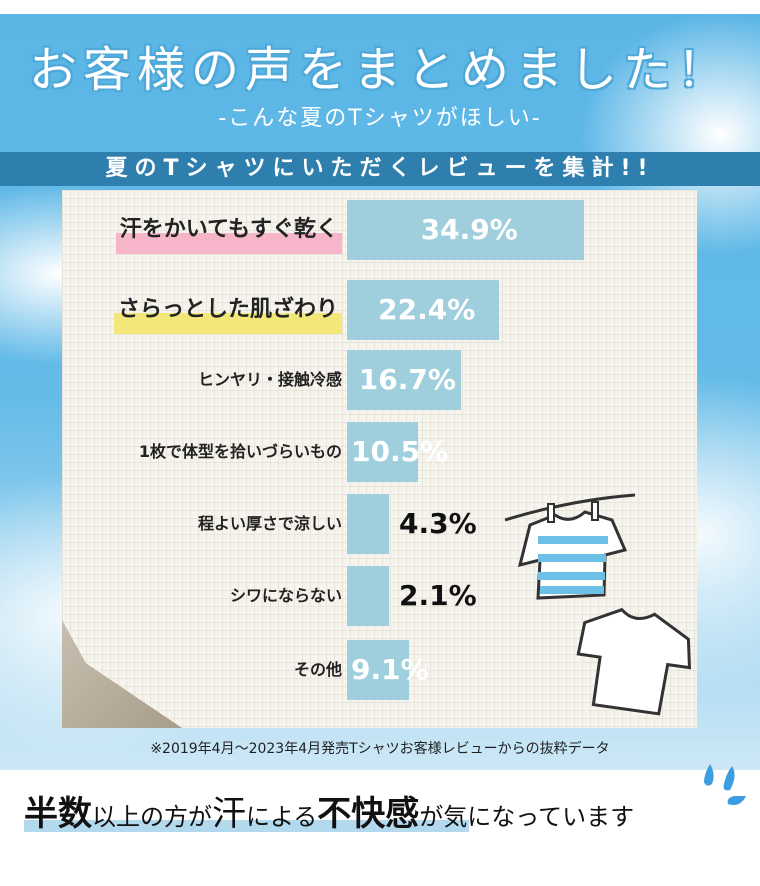 The height and width of the screenshot is (886, 760). What do you see at coordinates (438, 523) in the screenshot?
I see `value-label: 4.3%` at bounding box center [438, 523].